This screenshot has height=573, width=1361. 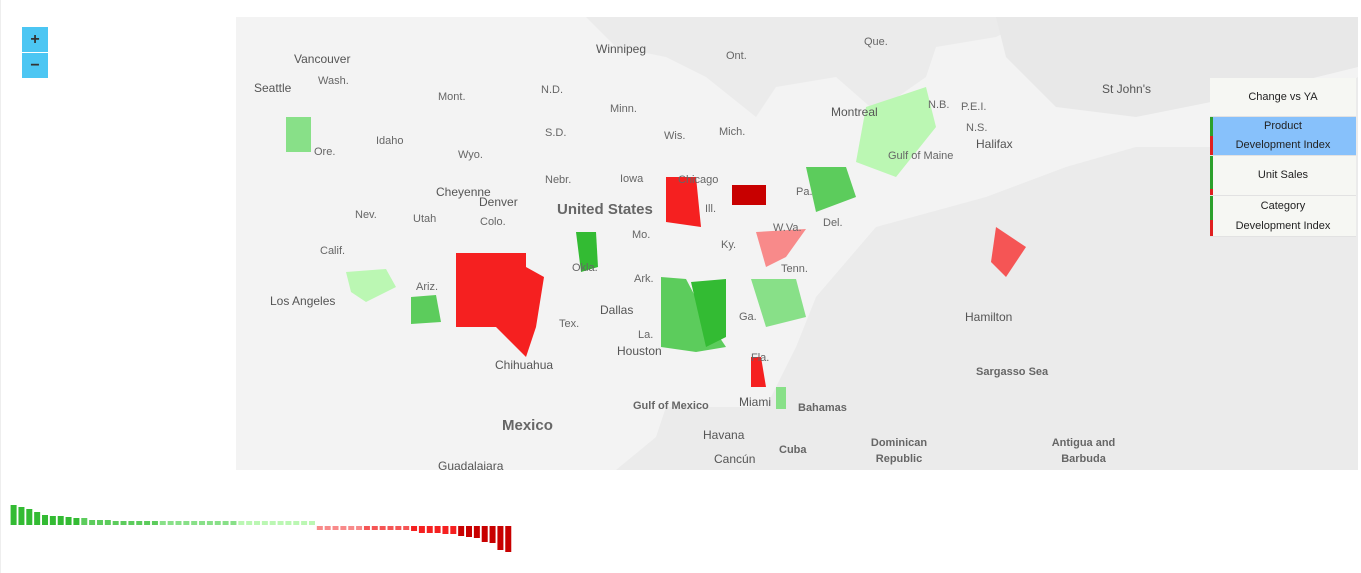 What do you see at coordinates (748, 317) in the screenshot?
I see `map-label: Ga.` at bounding box center [748, 317].